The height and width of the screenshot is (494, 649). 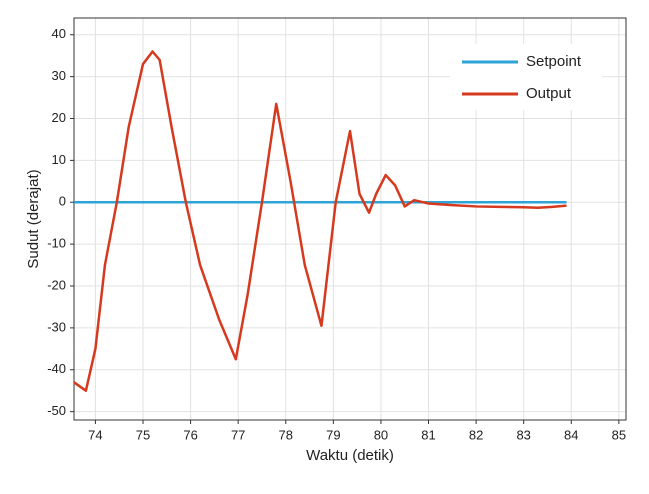 I want to click on y-tick-label: 0, so click(x=62, y=201).